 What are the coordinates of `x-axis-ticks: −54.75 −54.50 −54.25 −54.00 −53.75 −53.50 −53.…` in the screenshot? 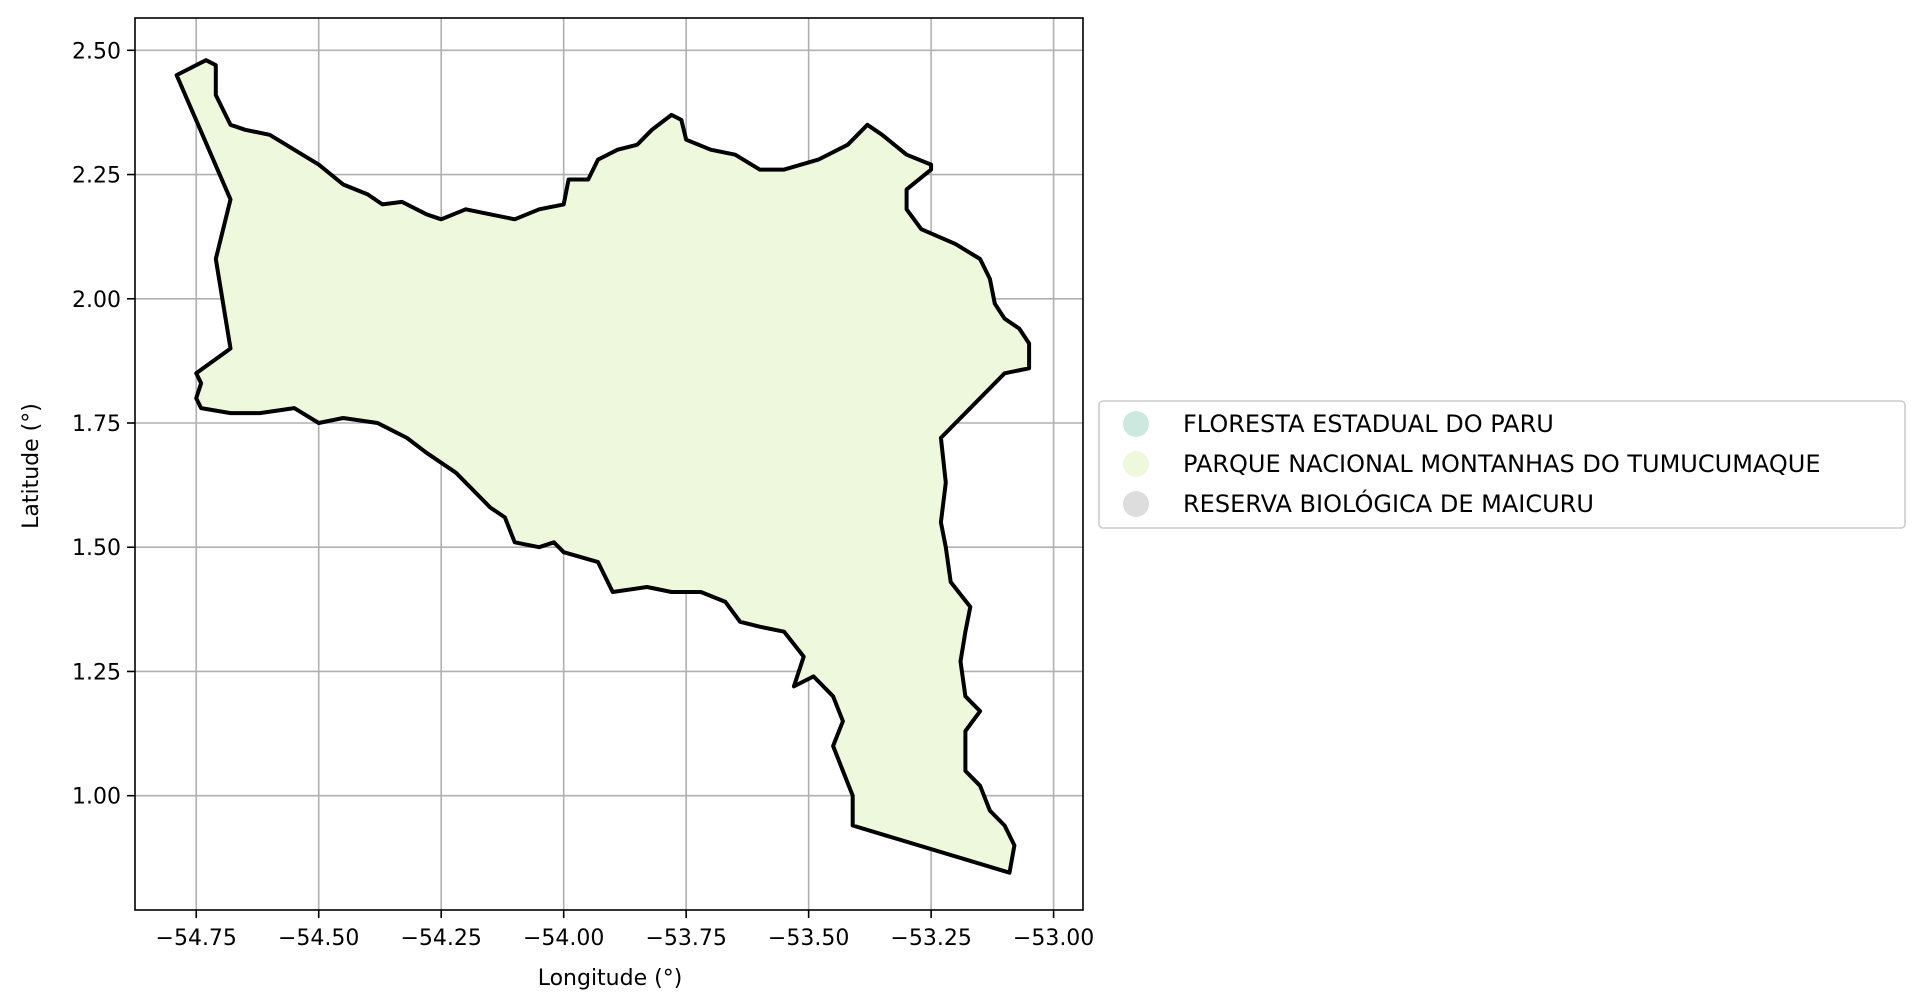 It's located at (625, 930).